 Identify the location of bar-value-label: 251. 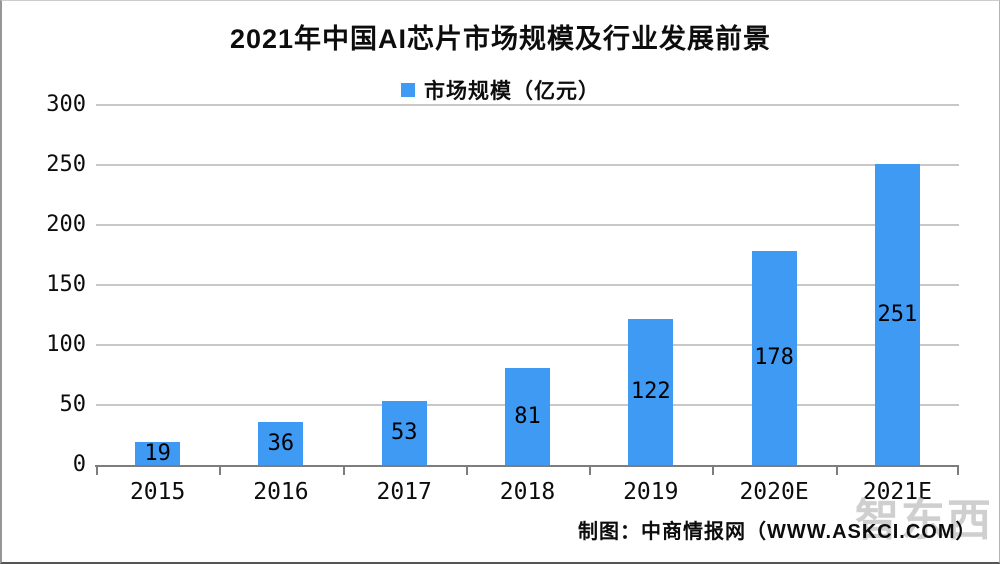
(897, 314).